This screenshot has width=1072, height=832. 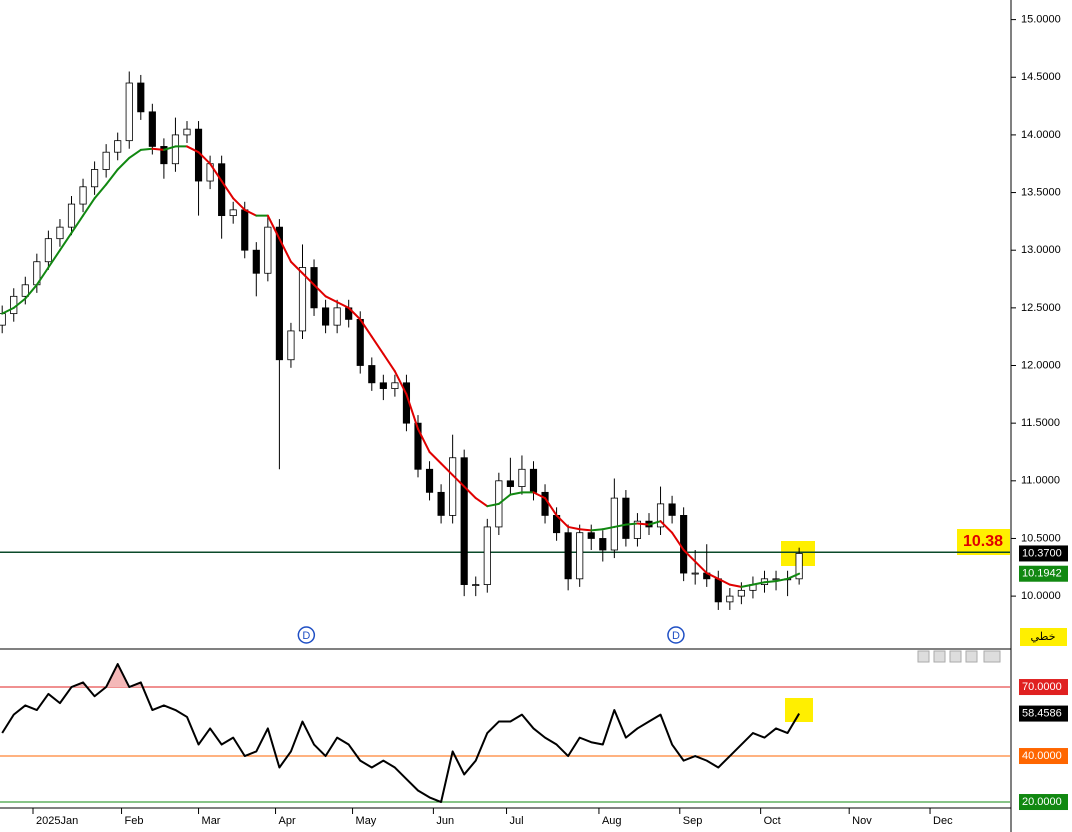 I want to click on value-badge-label: 20.0000, so click(x=1042, y=802).